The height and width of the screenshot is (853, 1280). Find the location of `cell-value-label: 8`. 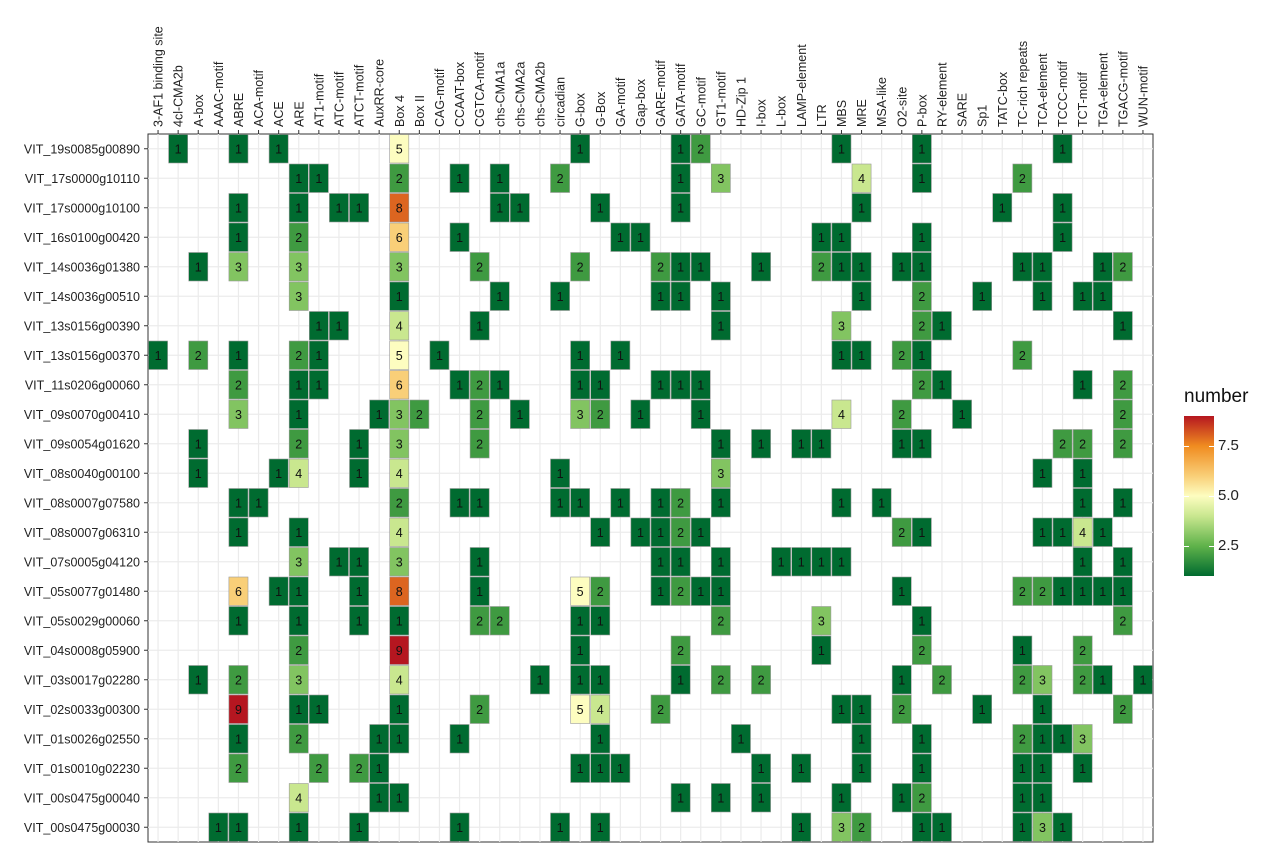

cell-value-label: 8 is located at coordinates (399, 208).